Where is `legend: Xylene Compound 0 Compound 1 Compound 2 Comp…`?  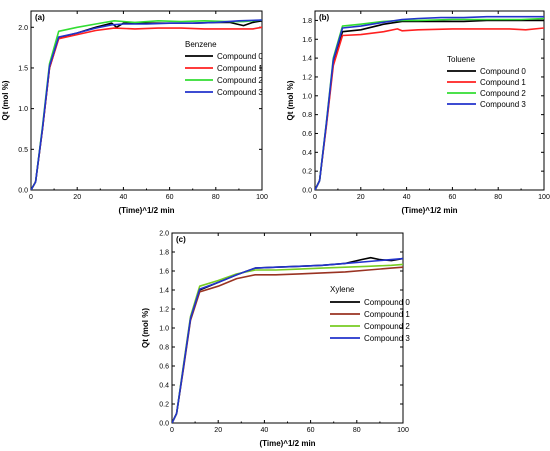
legend: Xylene Compound 0 Compound 1 Compound 2 Comp… is located at coordinates (370, 314).